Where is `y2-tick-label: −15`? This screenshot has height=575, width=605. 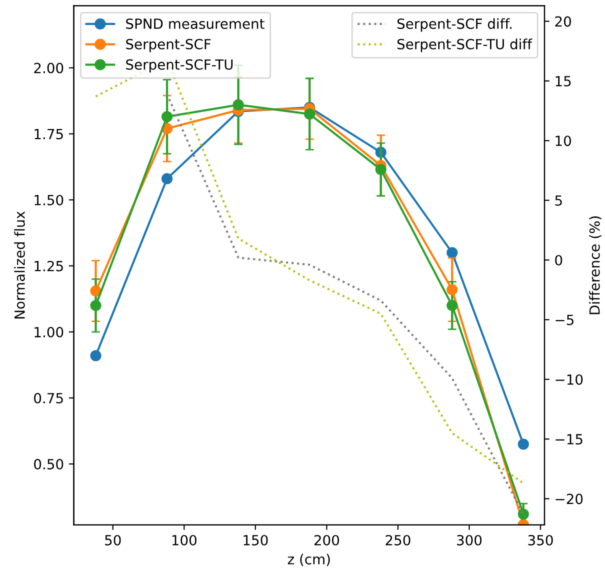 y2-tick-label: −15 is located at coordinates (569, 439).